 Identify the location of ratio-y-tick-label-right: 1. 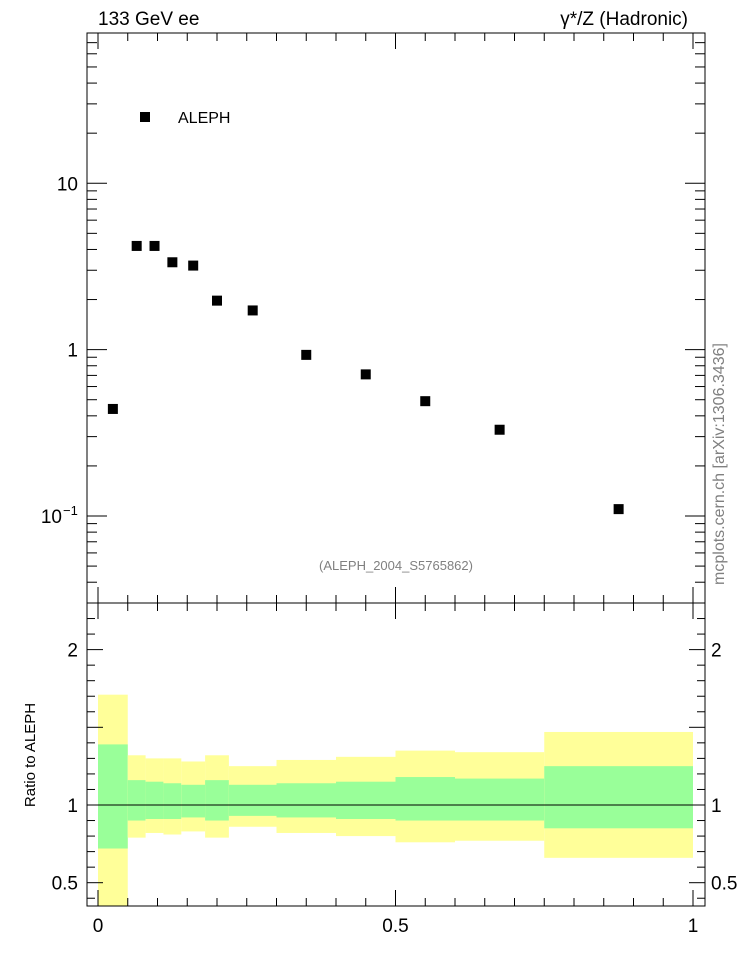
(716, 806).